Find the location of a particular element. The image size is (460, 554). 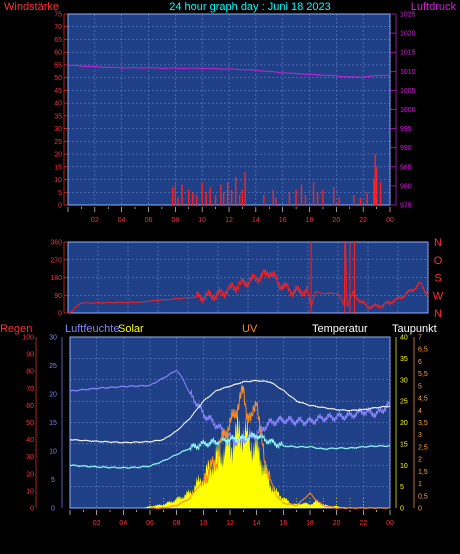

pressure-y-tick-label: 985 is located at coordinates (406, 167).